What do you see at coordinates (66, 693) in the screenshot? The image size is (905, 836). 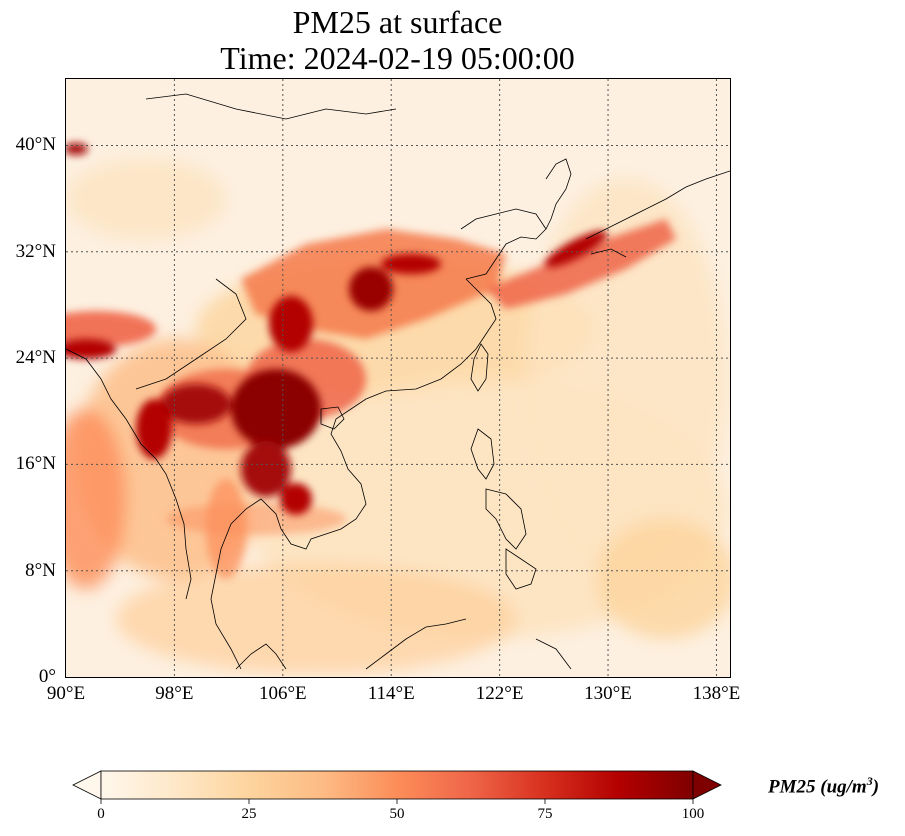 I see `lon-tick-label: 90°E` at bounding box center [66, 693].